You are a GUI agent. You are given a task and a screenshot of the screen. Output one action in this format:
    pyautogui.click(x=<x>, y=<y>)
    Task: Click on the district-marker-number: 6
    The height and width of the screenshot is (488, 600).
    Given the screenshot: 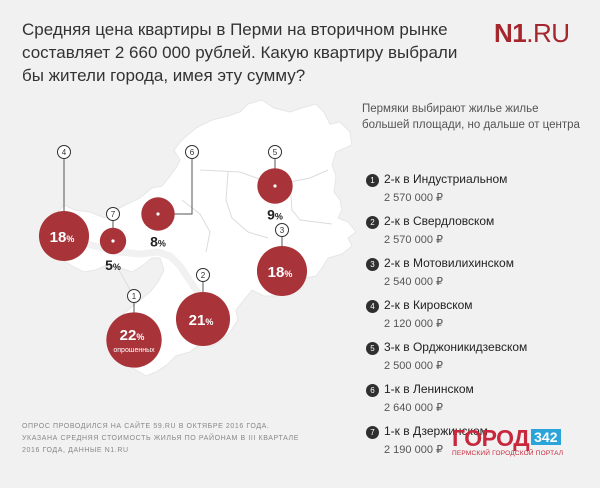 What is the action you would take?
    pyautogui.click(x=192, y=152)
    